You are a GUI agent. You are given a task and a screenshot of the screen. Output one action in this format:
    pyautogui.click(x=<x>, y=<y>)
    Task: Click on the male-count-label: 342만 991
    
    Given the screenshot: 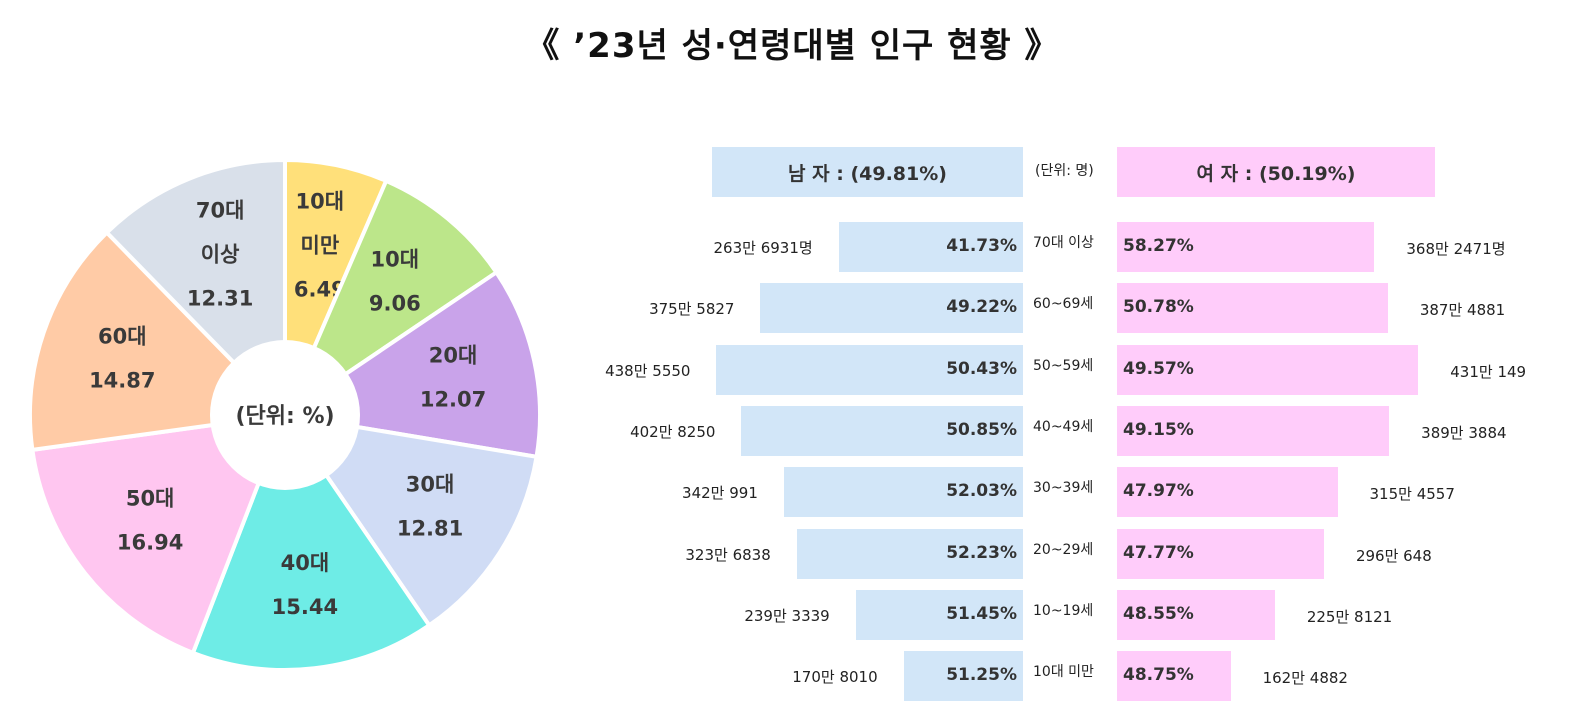 What is the action you would take?
    pyautogui.click(x=720, y=493)
    